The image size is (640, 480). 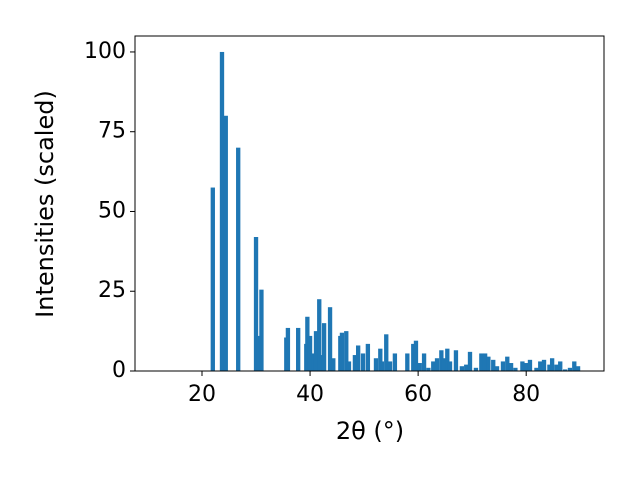 What do you see at coordinates (105, 51) in the screenshot?
I see `y-tick-label: 100` at bounding box center [105, 51].